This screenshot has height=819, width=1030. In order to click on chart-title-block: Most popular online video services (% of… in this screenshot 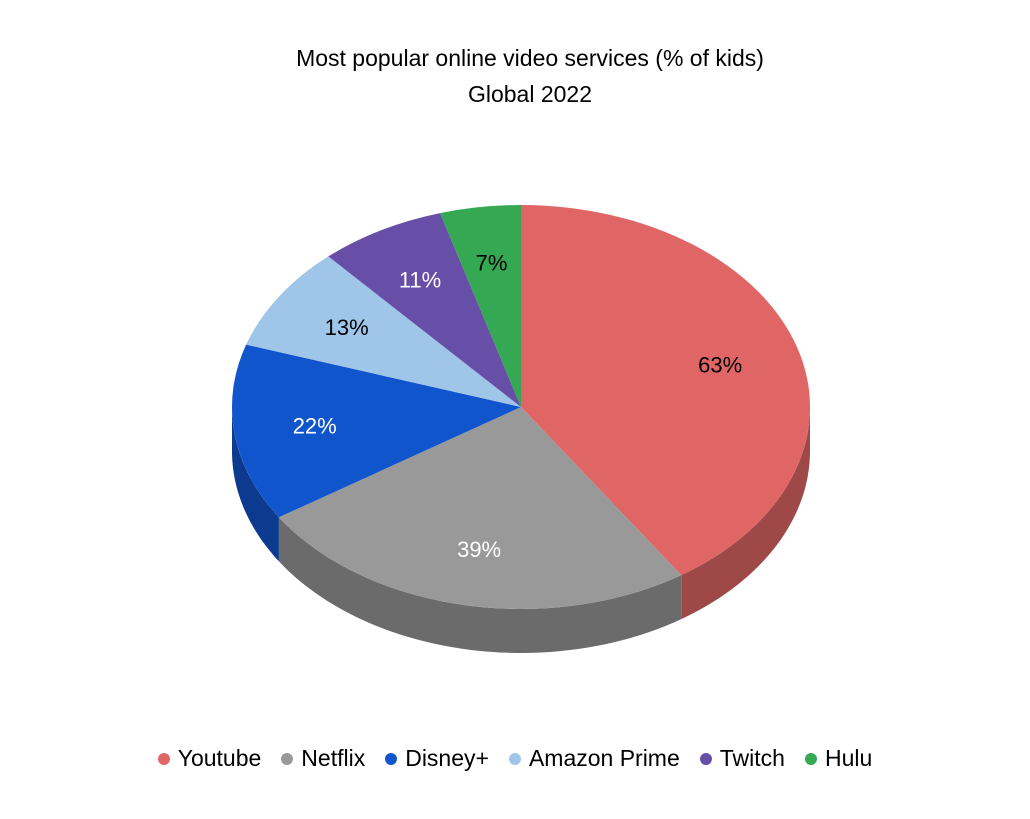, I will do `click(515, 76)`.